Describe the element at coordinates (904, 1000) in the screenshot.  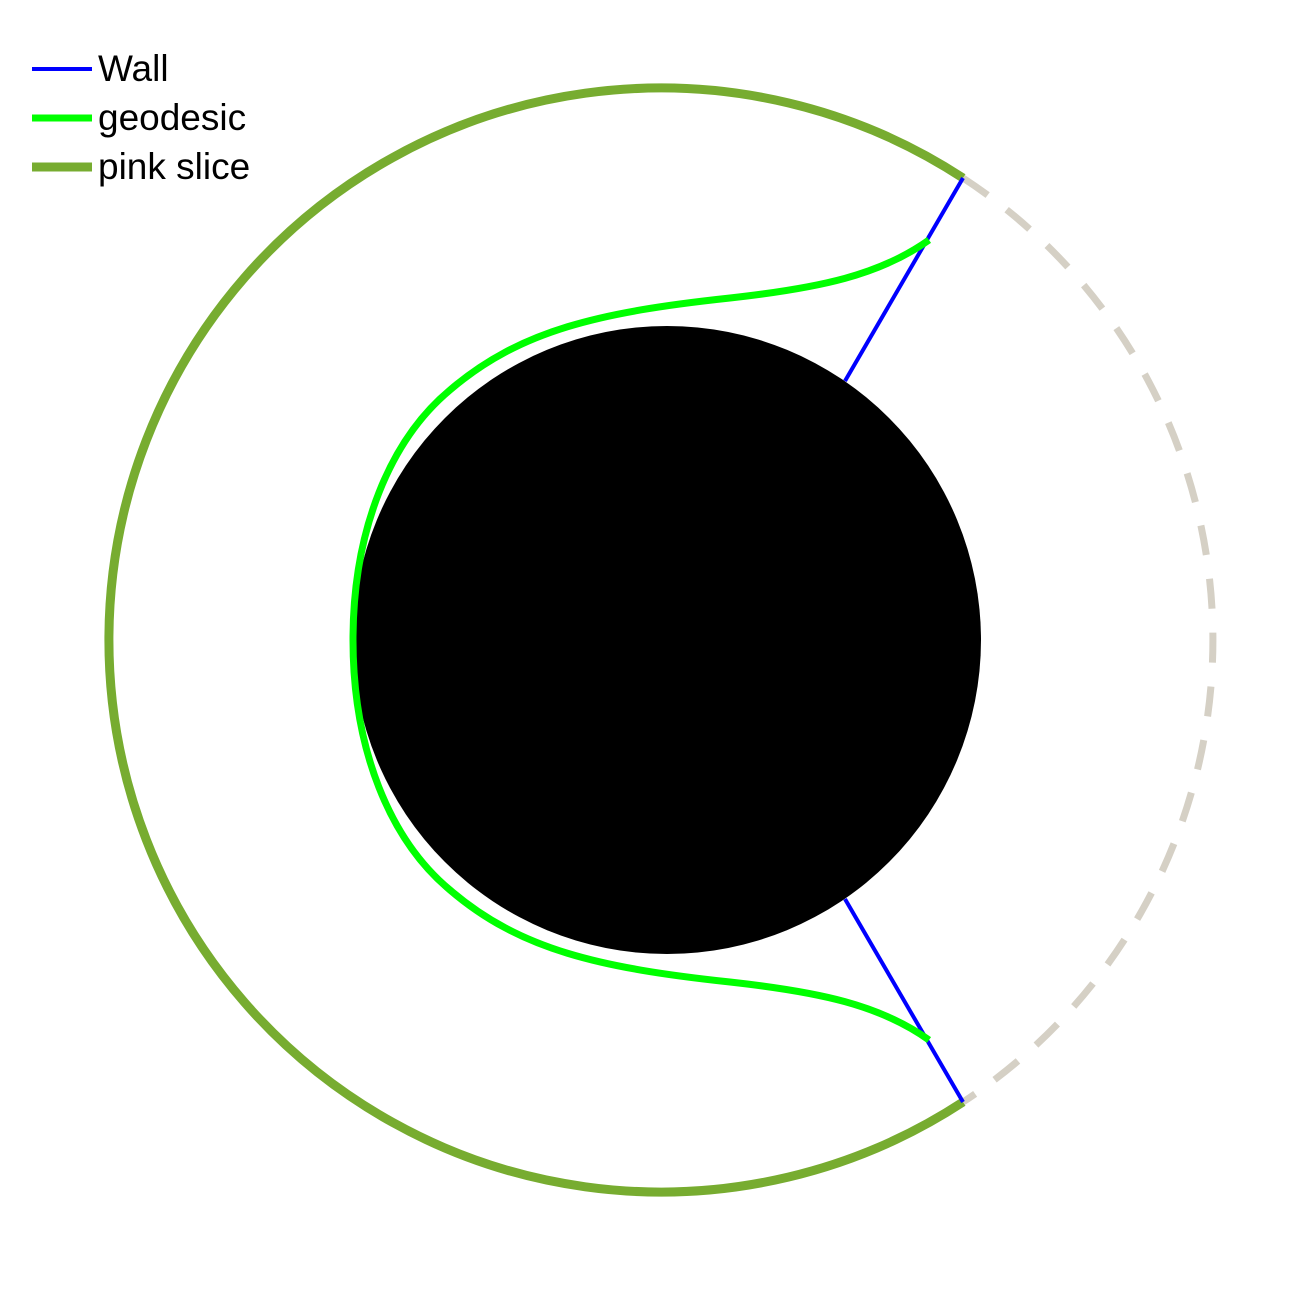
I see `wall-line-lower` at that location.